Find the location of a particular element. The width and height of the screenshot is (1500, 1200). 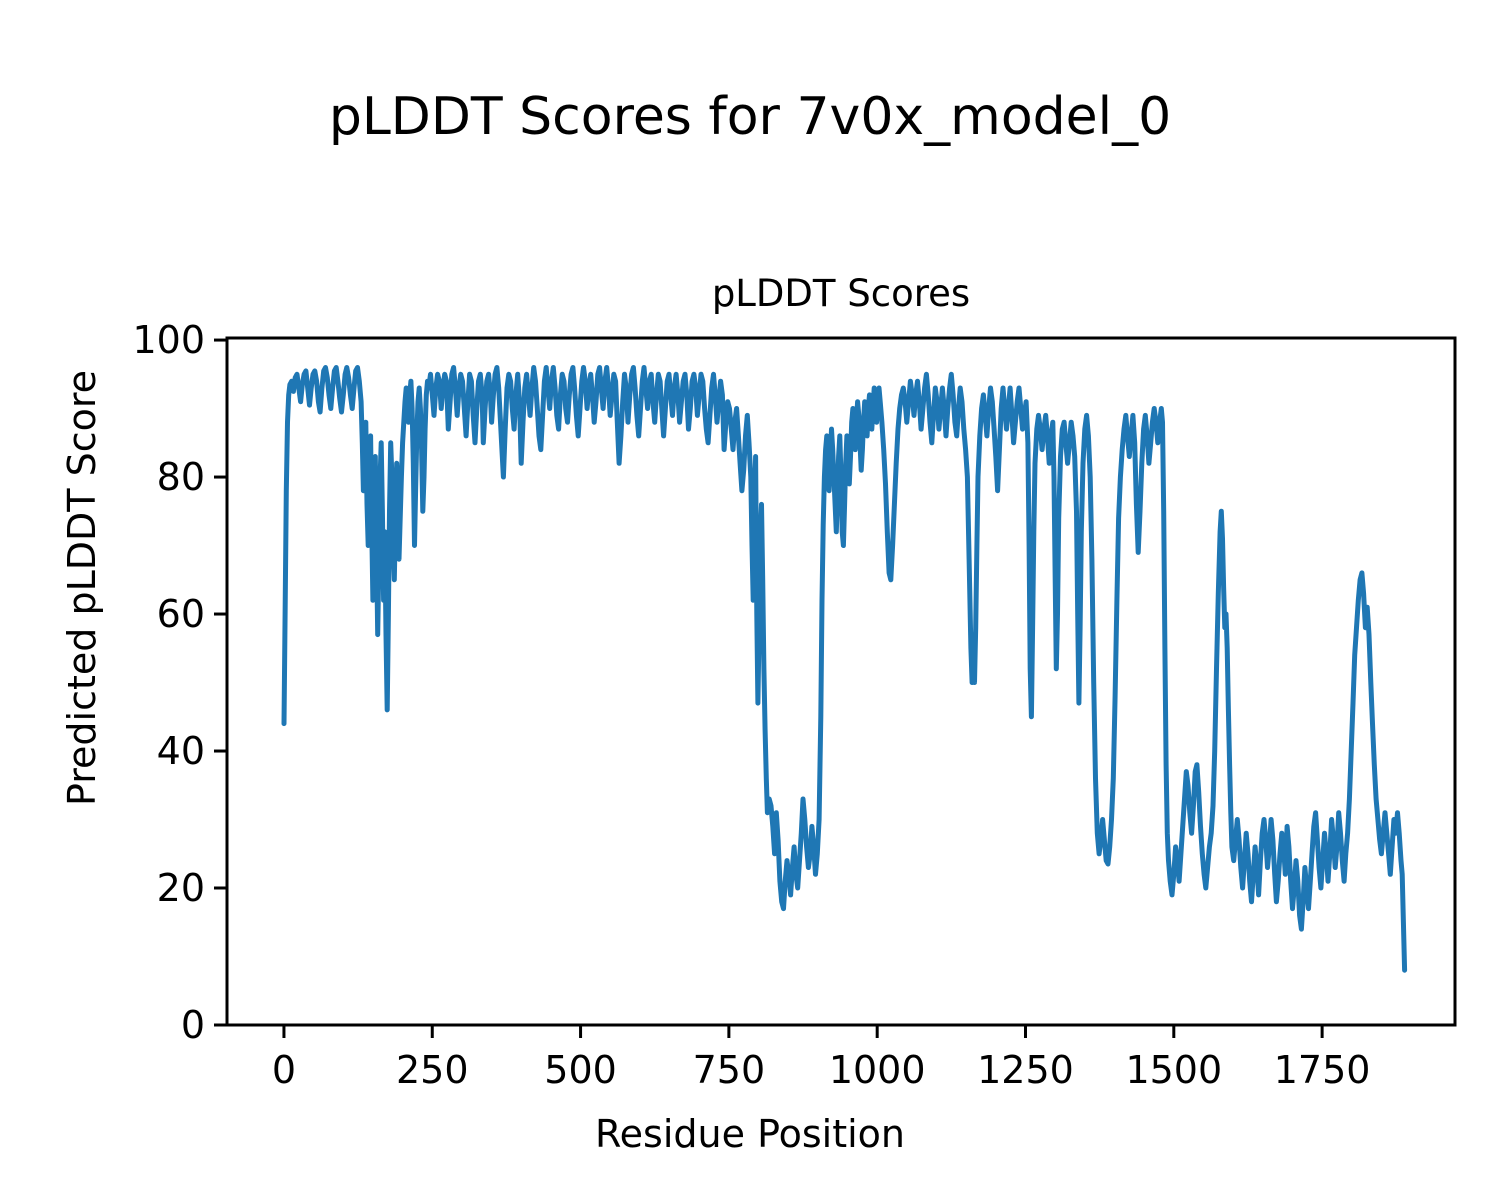

axes-title: pLDDT Scores is located at coordinates (841, 293).